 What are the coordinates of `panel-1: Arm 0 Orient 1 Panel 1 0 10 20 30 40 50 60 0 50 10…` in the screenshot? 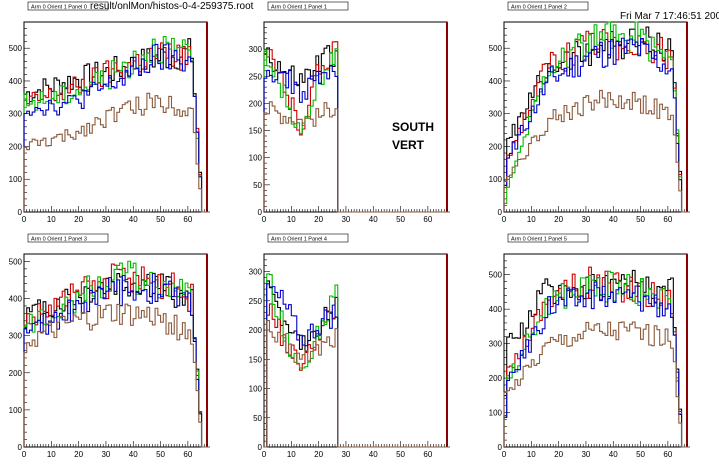 It's located at (349, 112).